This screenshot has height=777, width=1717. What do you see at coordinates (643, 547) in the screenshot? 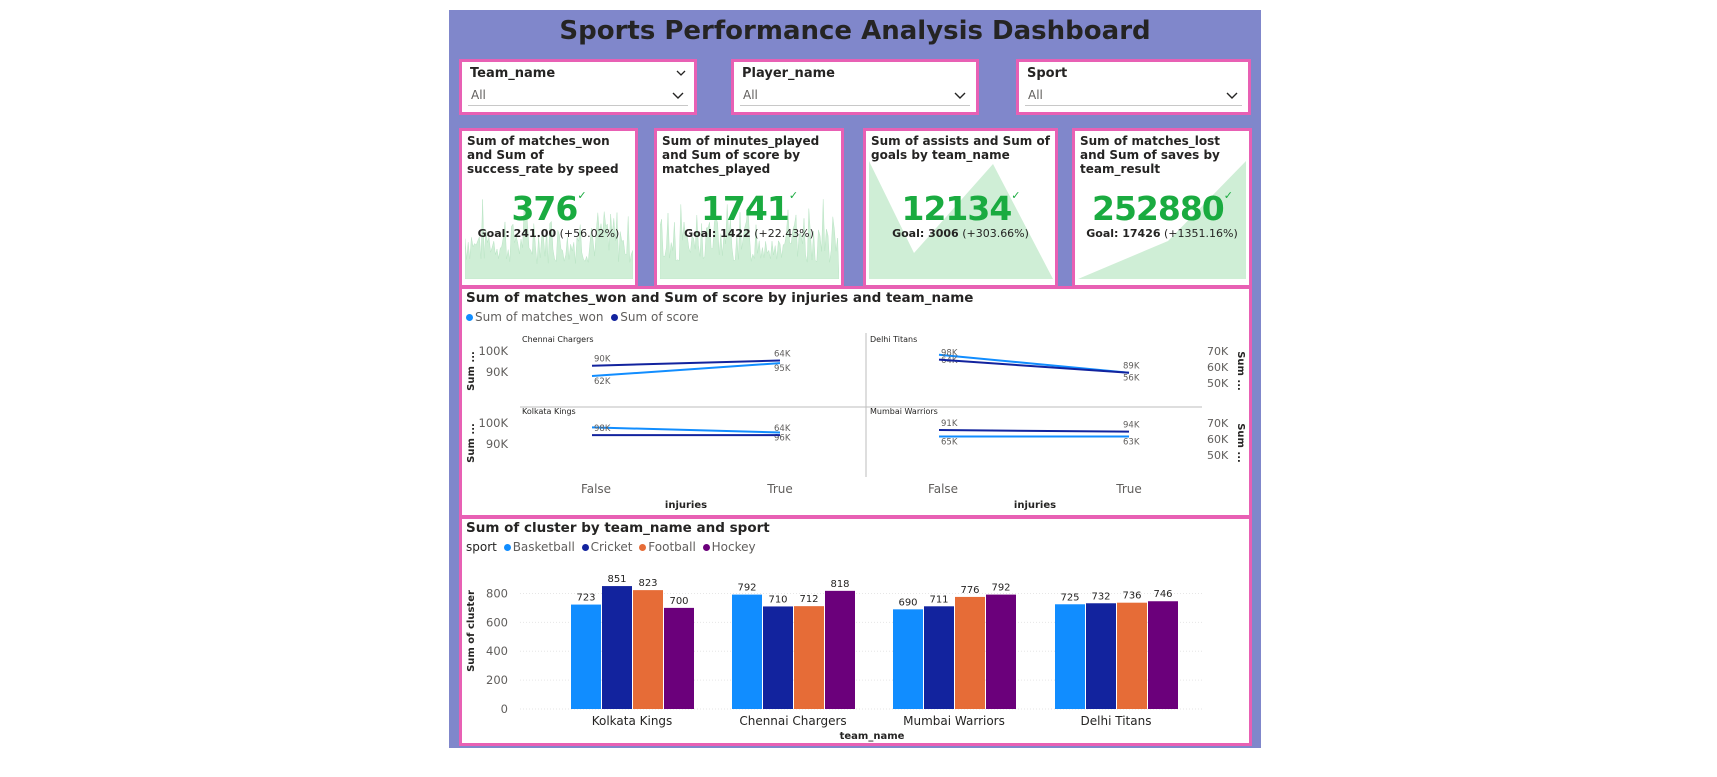
I see `legend-dot-football` at bounding box center [643, 547].